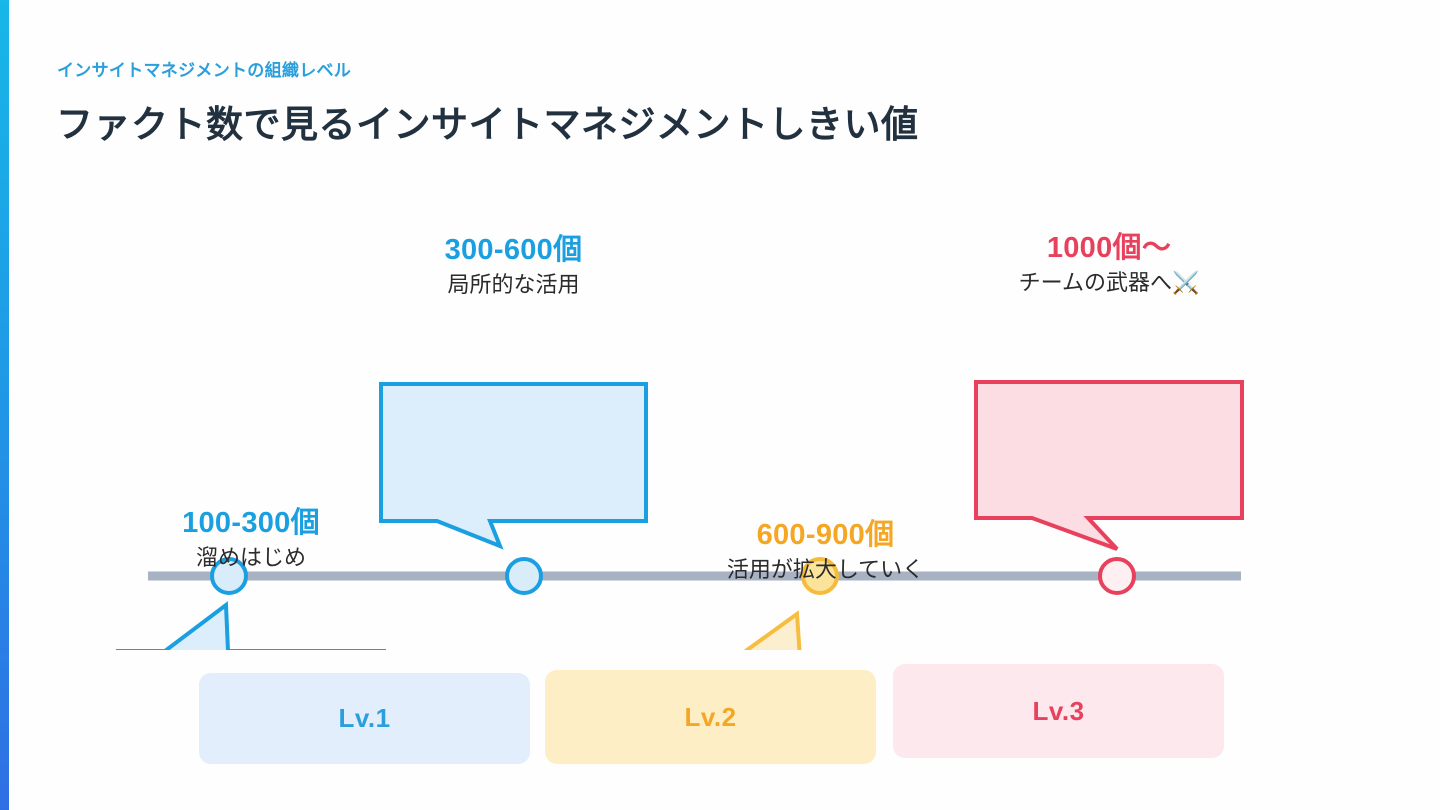 Image resolution: width=1440 pixels, height=810 pixels. I want to click on level-chip-1-label: Lv.1, so click(364, 718).